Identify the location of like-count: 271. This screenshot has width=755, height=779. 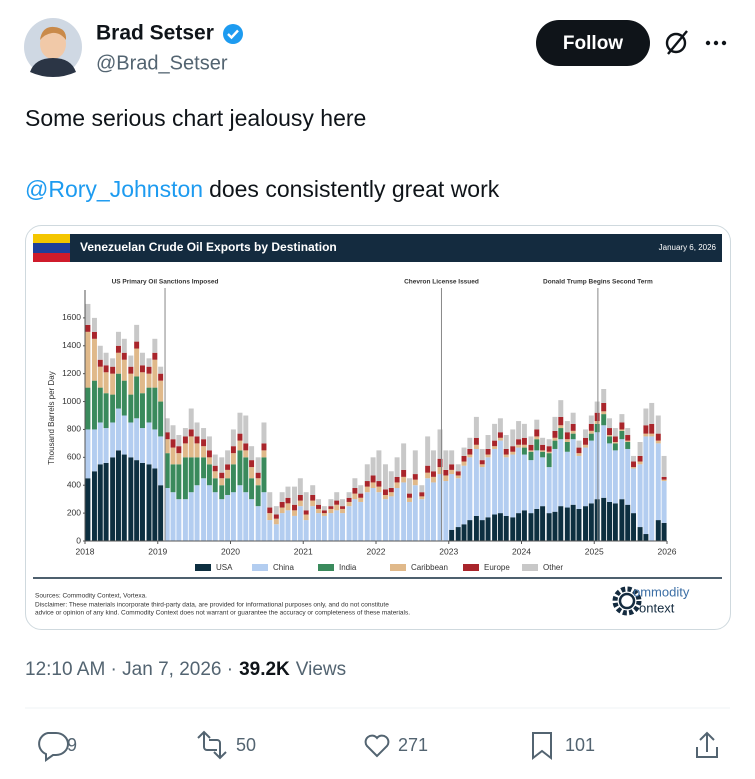
(413, 745).